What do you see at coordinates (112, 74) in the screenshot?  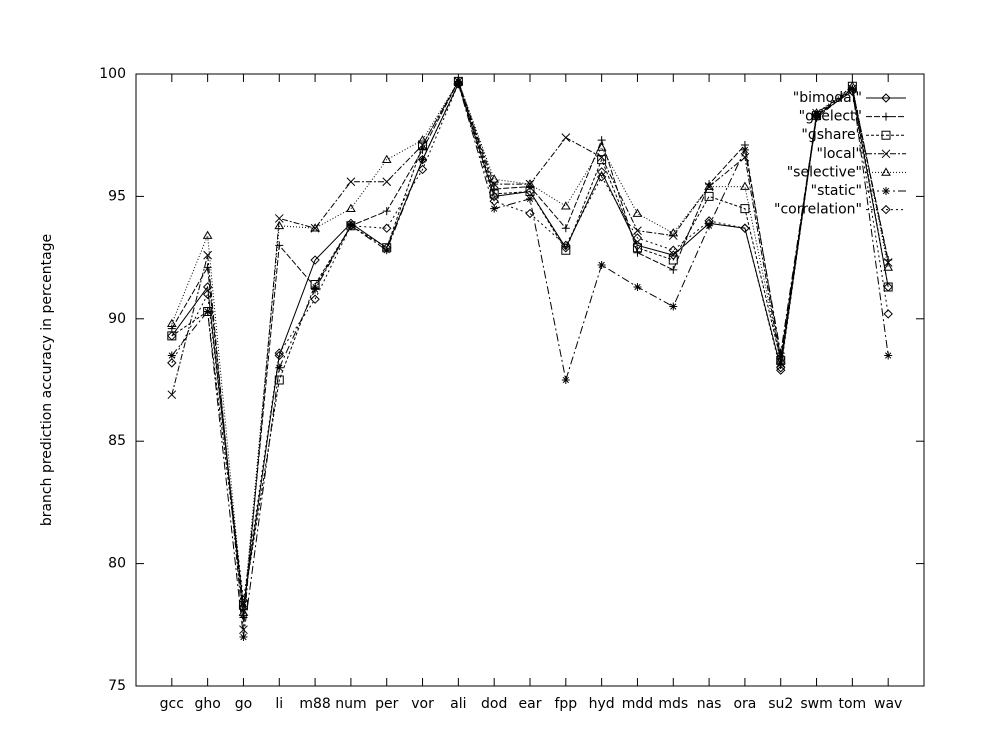 I see `y-tick-label: 100` at bounding box center [112, 74].